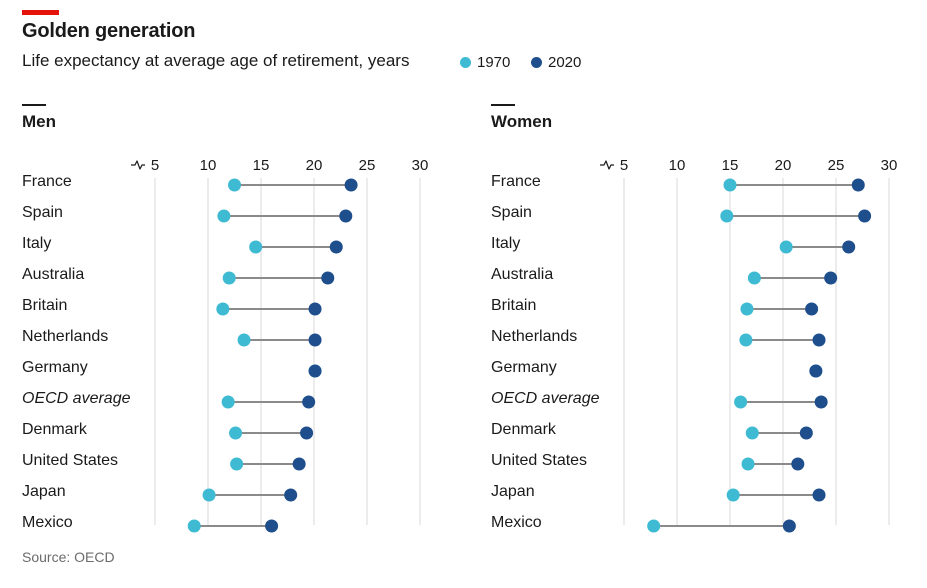  I want to click on men-dot-1970-denmark, so click(236, 433).